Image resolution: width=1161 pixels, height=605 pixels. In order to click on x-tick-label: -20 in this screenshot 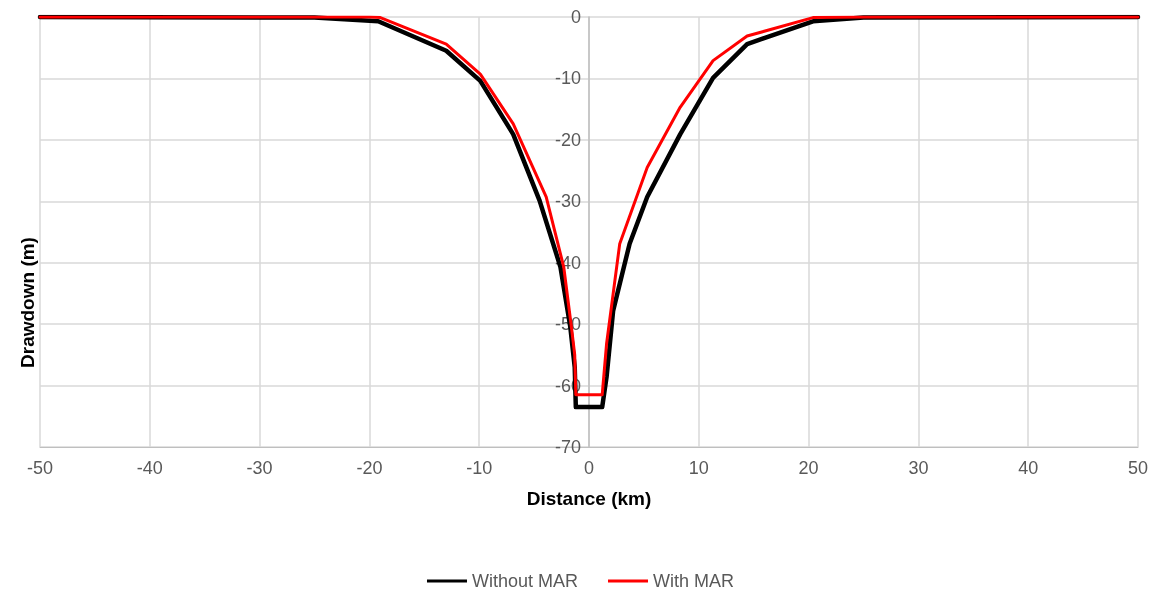, I will do `click(369, 468)`.